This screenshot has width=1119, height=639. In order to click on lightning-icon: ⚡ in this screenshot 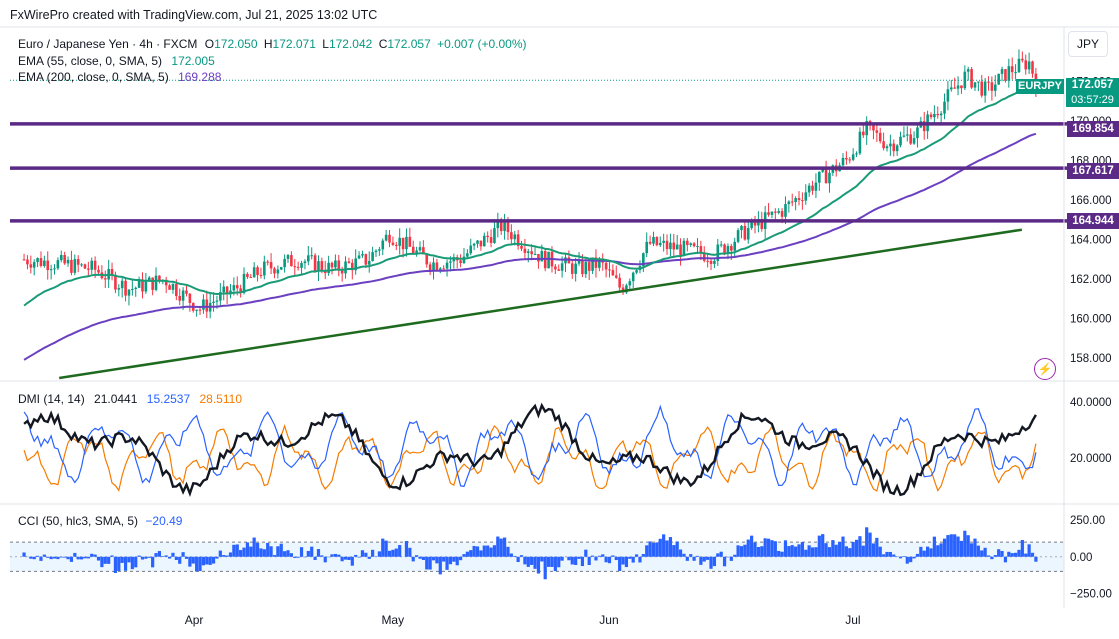, I will do `click(1045, 369)`.